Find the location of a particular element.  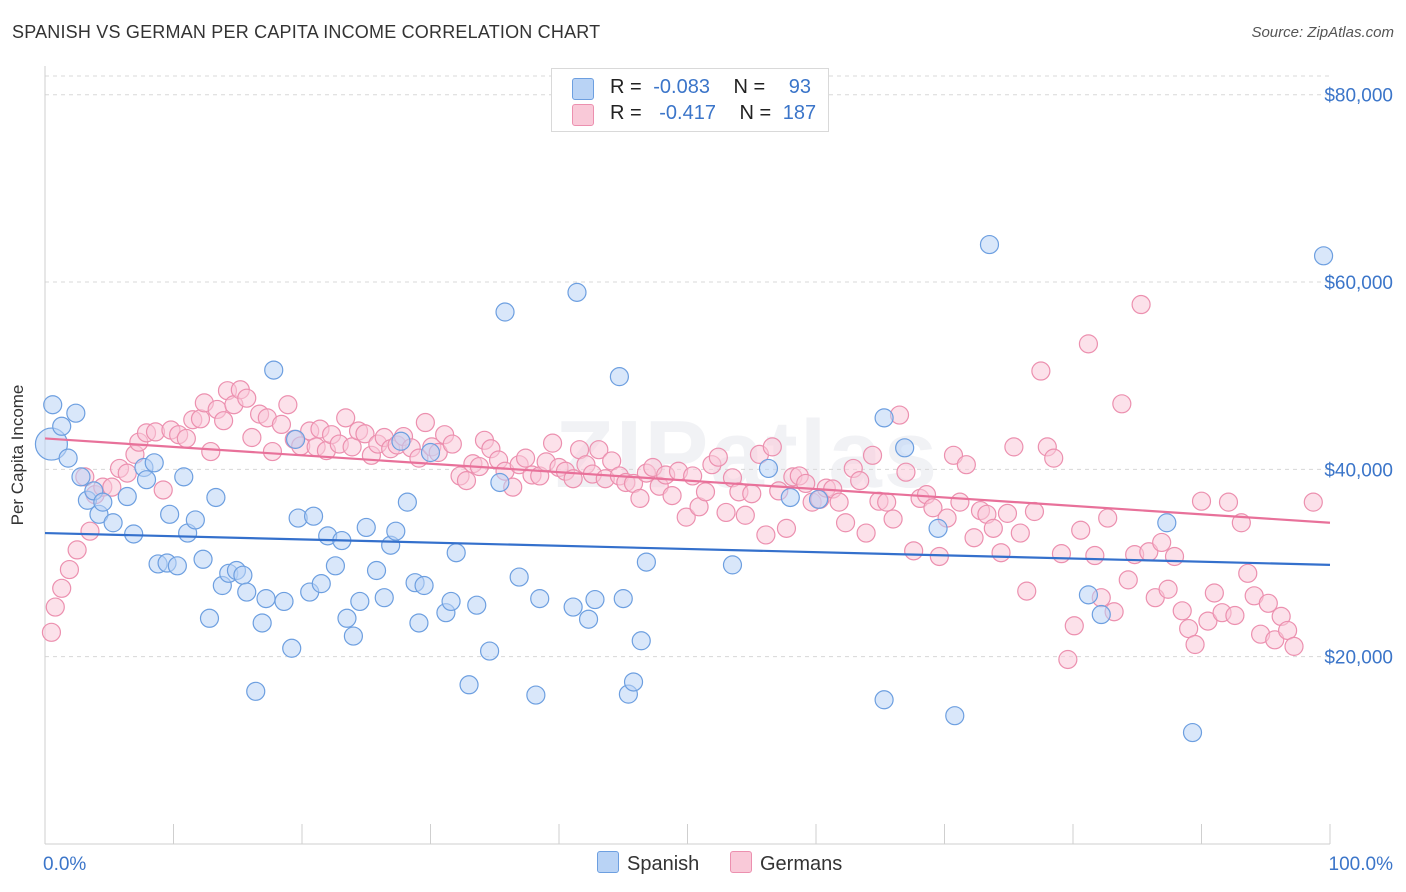

bottom-legend-swatch-germans is located at coordinates (741, 862).